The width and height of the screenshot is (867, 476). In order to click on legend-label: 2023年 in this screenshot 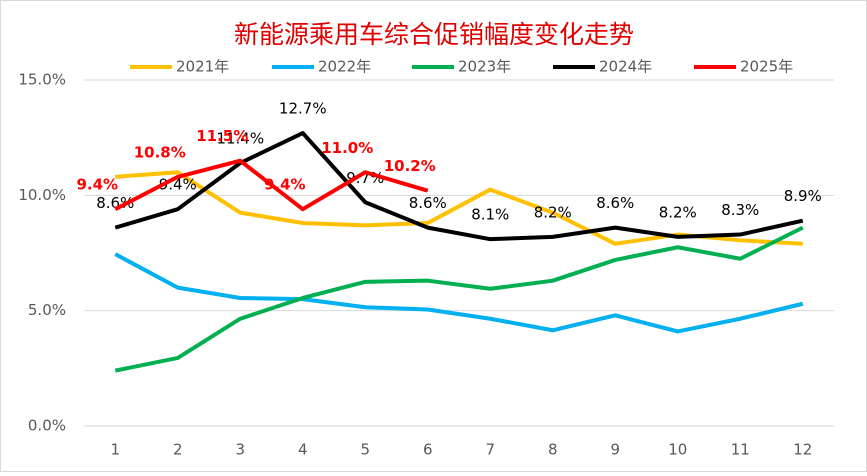, I will do `click(484, 67)`.